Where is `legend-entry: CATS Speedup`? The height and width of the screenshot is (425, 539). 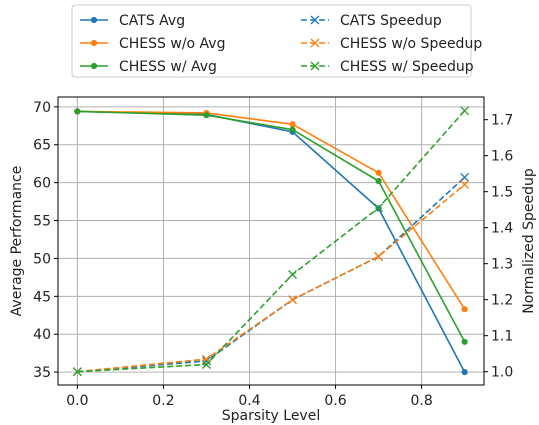
legend-entry: CATS Speedup is located at coordinates (371, 21).